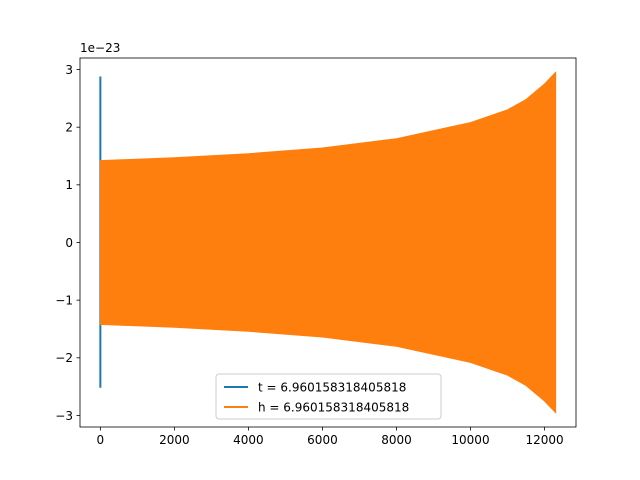 The height and width of the screenshot is (480, 640). What do you see at coordinates (69, 127) in the screenshot?
I see `y-tick-label: 2` at bounding box center [69, 127].